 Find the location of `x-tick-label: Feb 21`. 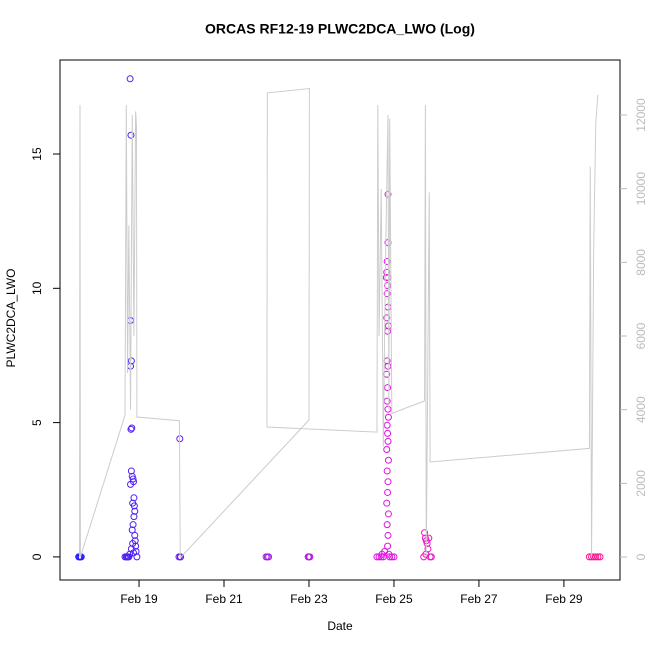

x-tick-label: Feb 21 is located at coordinates (224, 599).